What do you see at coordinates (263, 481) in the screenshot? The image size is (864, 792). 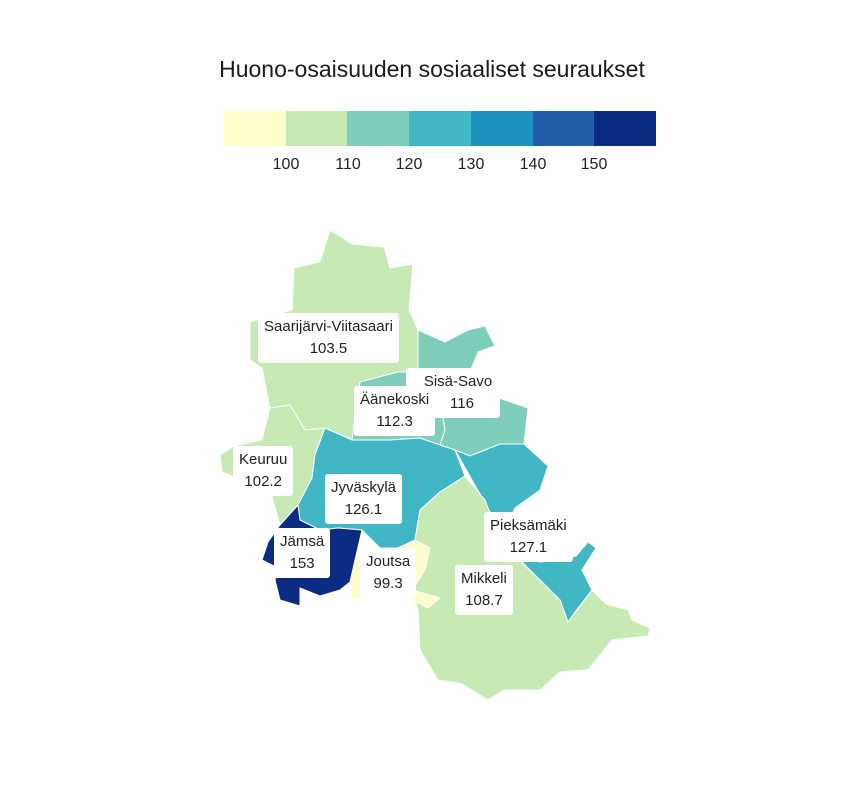 I see `label-value: 102.2` at bounding box center [263, 481].